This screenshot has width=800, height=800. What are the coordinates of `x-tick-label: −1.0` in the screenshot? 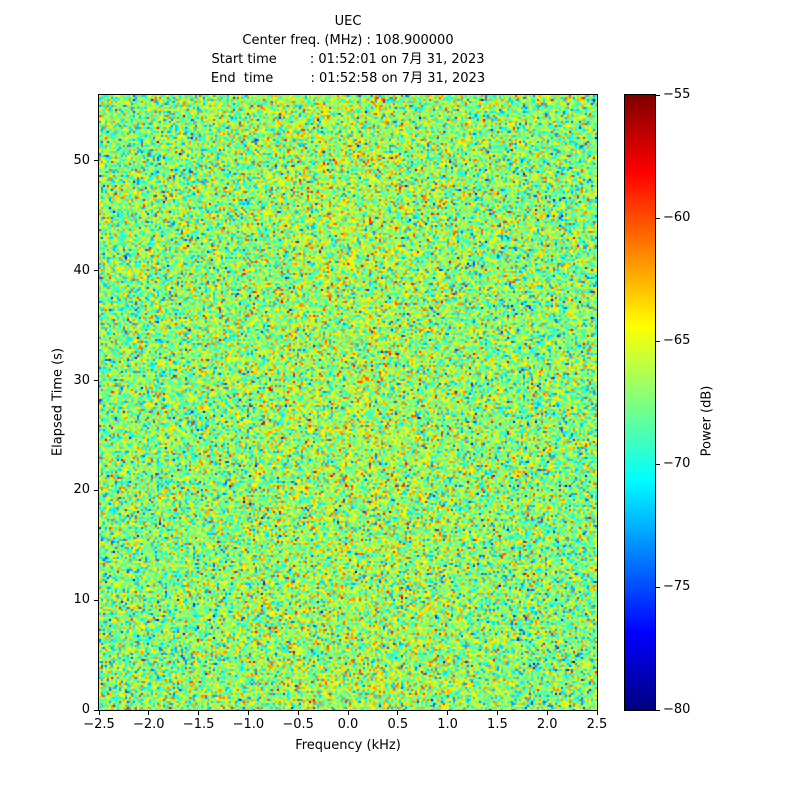 It's located at (248, 724).